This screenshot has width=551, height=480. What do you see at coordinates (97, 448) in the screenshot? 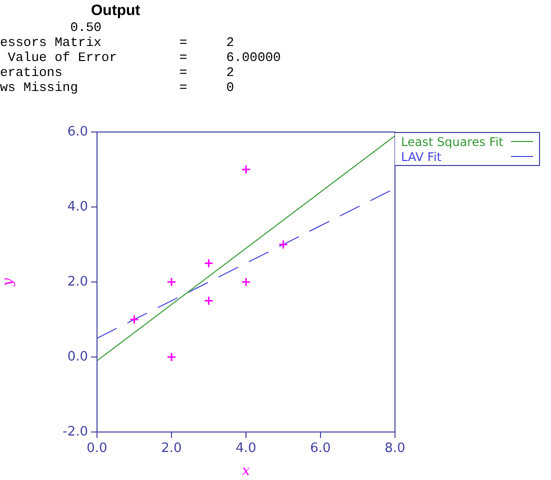
I see `x-tick-label: 0.0` at bounding box center [97, 448].